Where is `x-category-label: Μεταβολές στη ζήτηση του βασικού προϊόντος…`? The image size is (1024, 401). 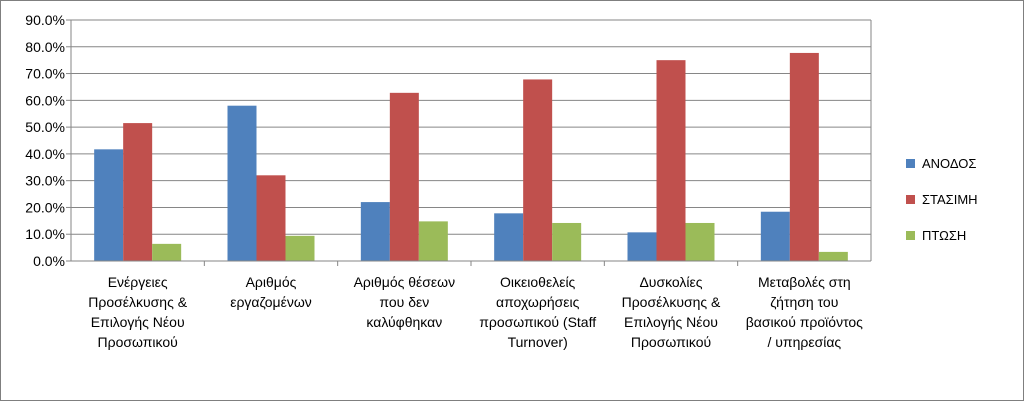 x-category-label: Μεταβολές στη ζήτηση του βασικού προϊόντος… is located at coordinates (804, 312).